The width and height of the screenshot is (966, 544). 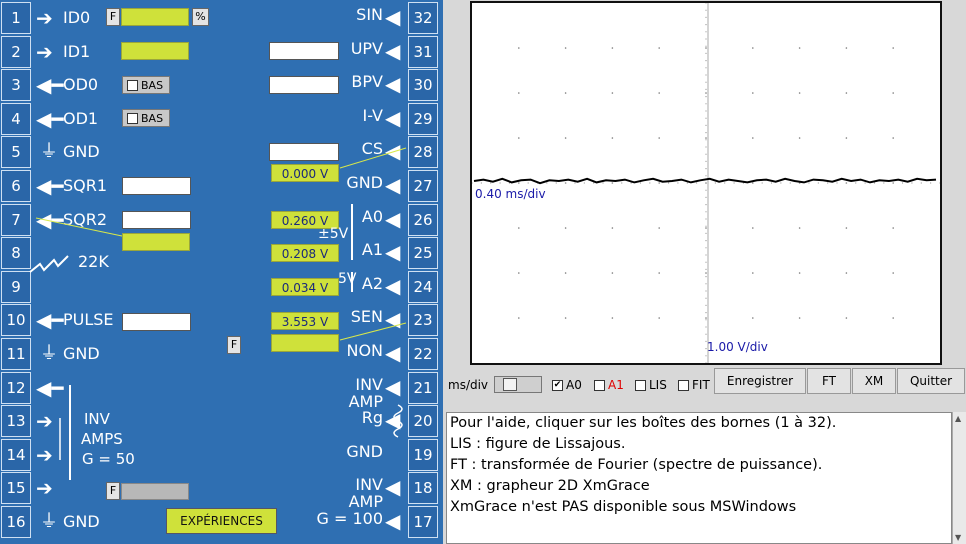 What do you see at coordinates (518, 384) in the screenshot?
I see `ms-div-slider` at bounding box center [518, 384].